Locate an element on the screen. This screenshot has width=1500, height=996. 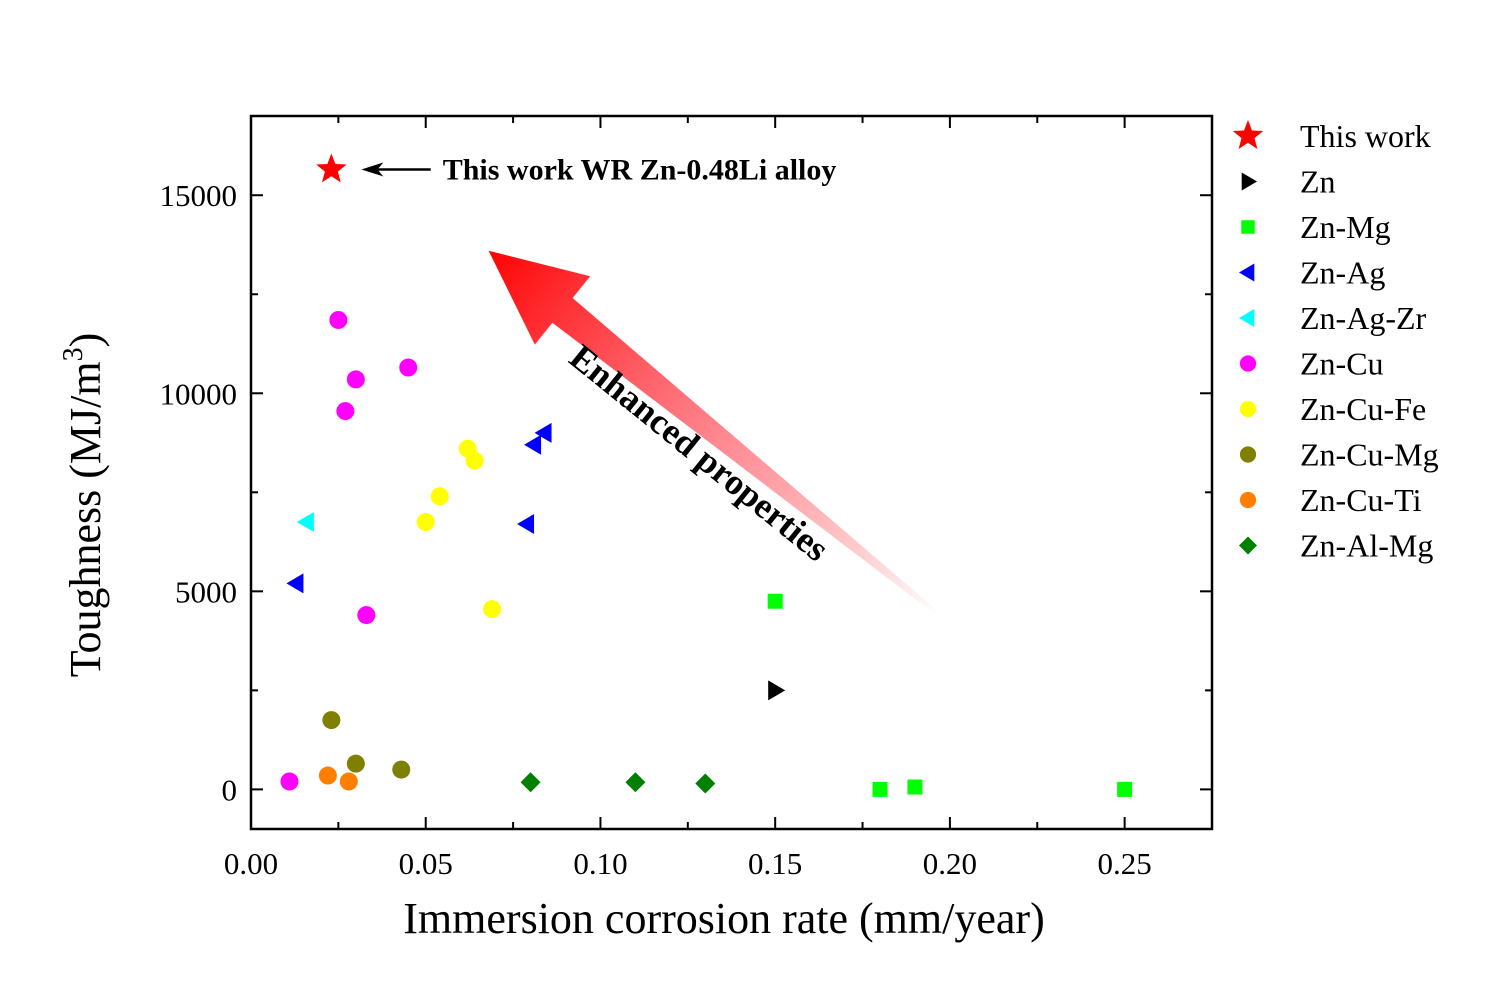
x-axis-tick-labels: 0.00 0.05 0.10 0.15 0.20 0.25 is located at coordinates (688, 863).